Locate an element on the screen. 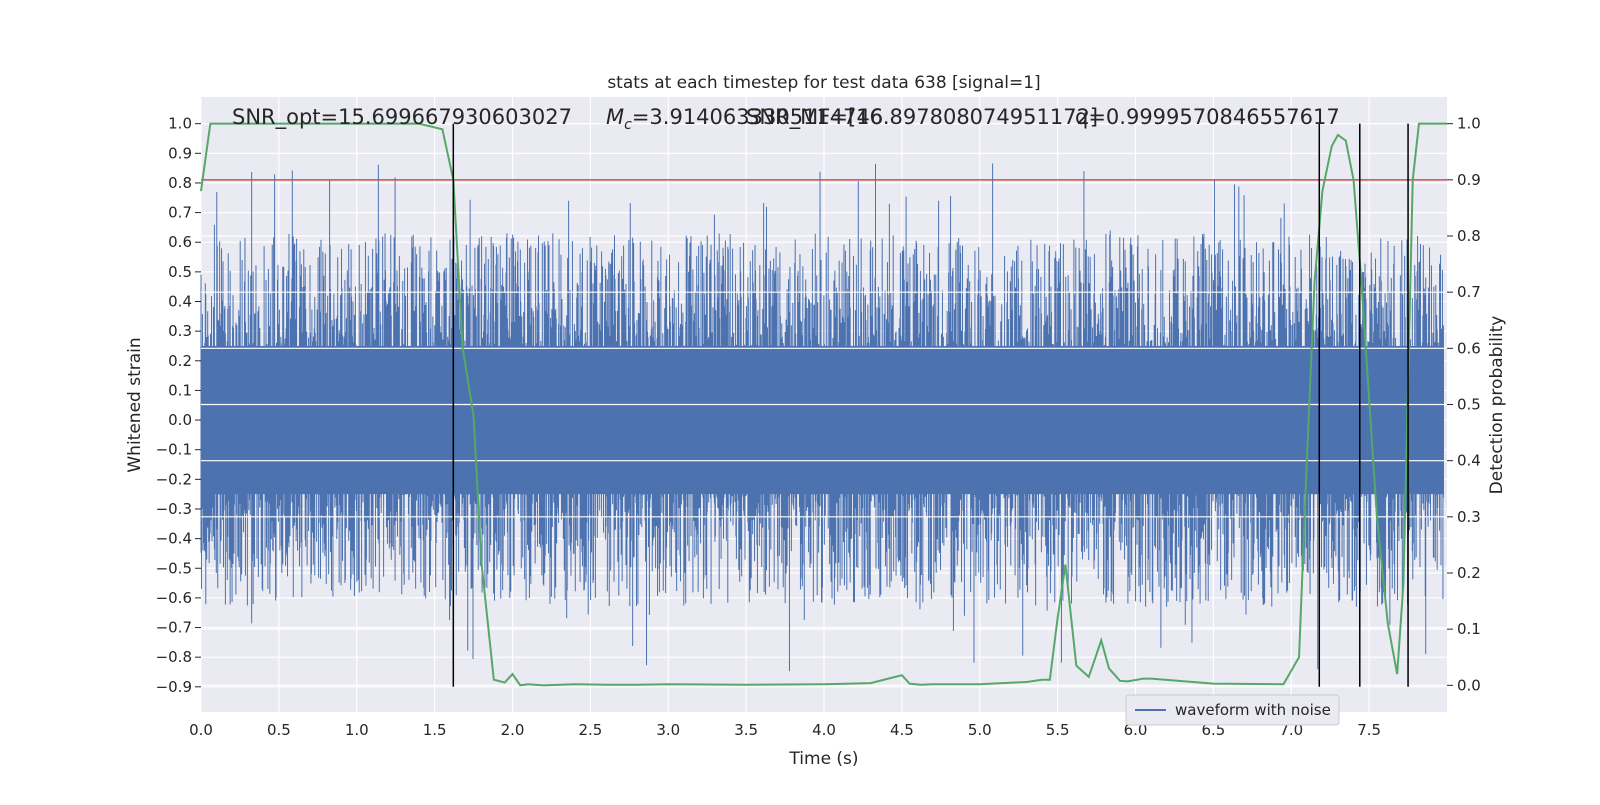 This screenshot has height=805, width=1600. annotation-snr-mf: SNR_MF=[16.897808074951172] is located at coordinates (922, 117).